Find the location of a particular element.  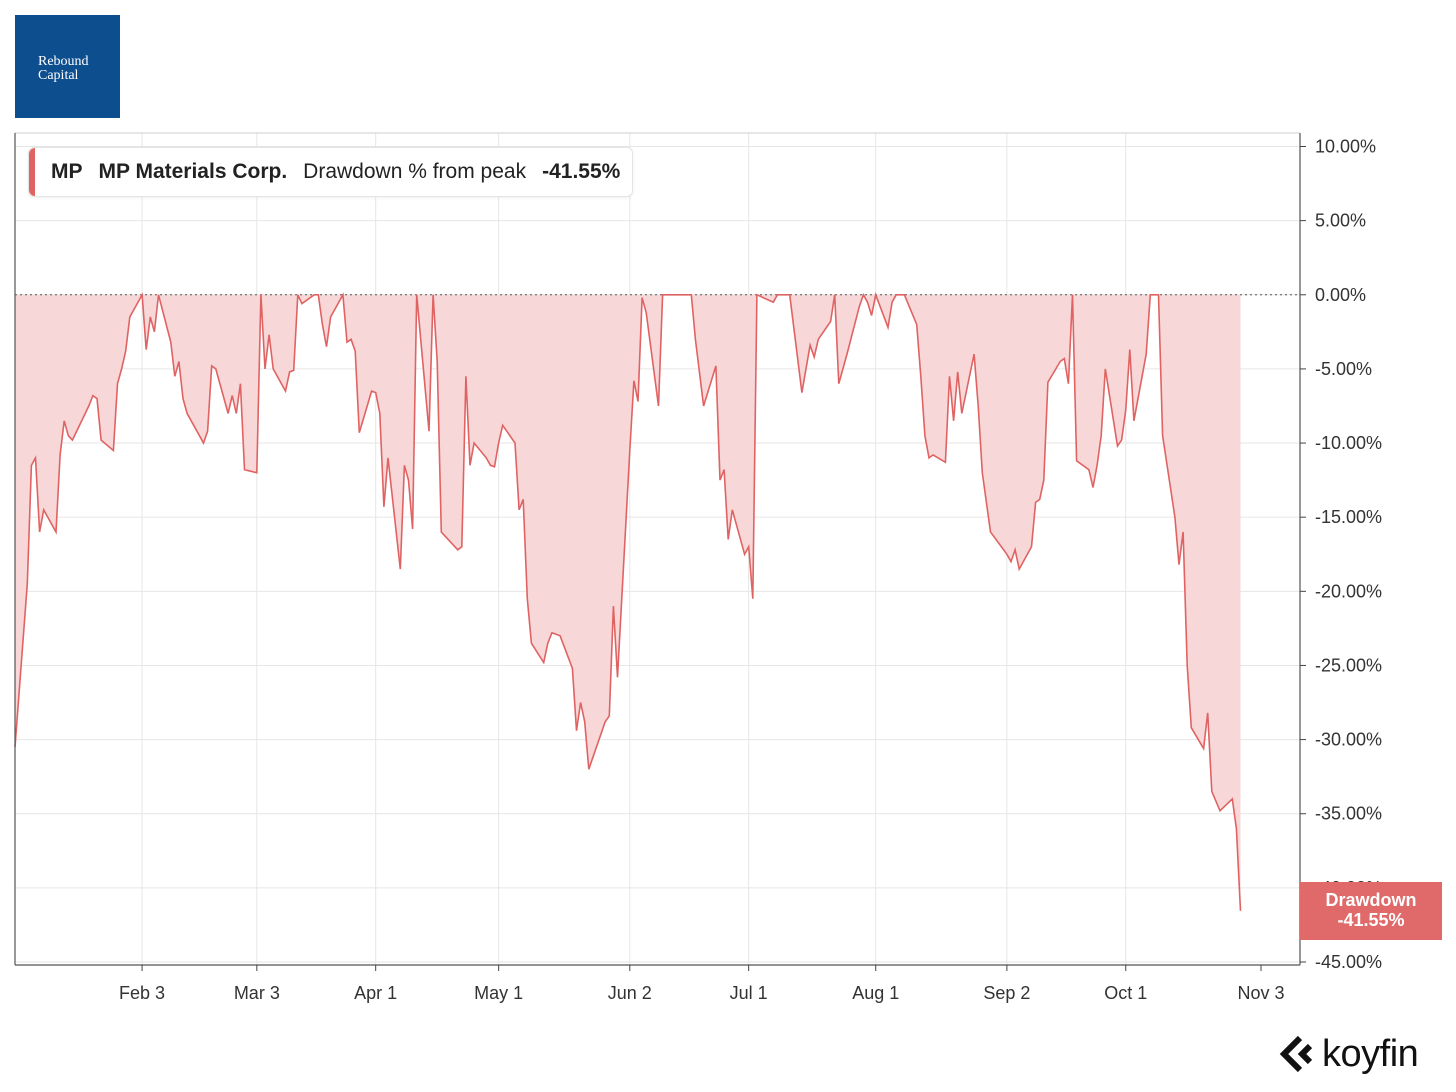

x-tick-label: Feb 3 is located at coordinates (142, 993).